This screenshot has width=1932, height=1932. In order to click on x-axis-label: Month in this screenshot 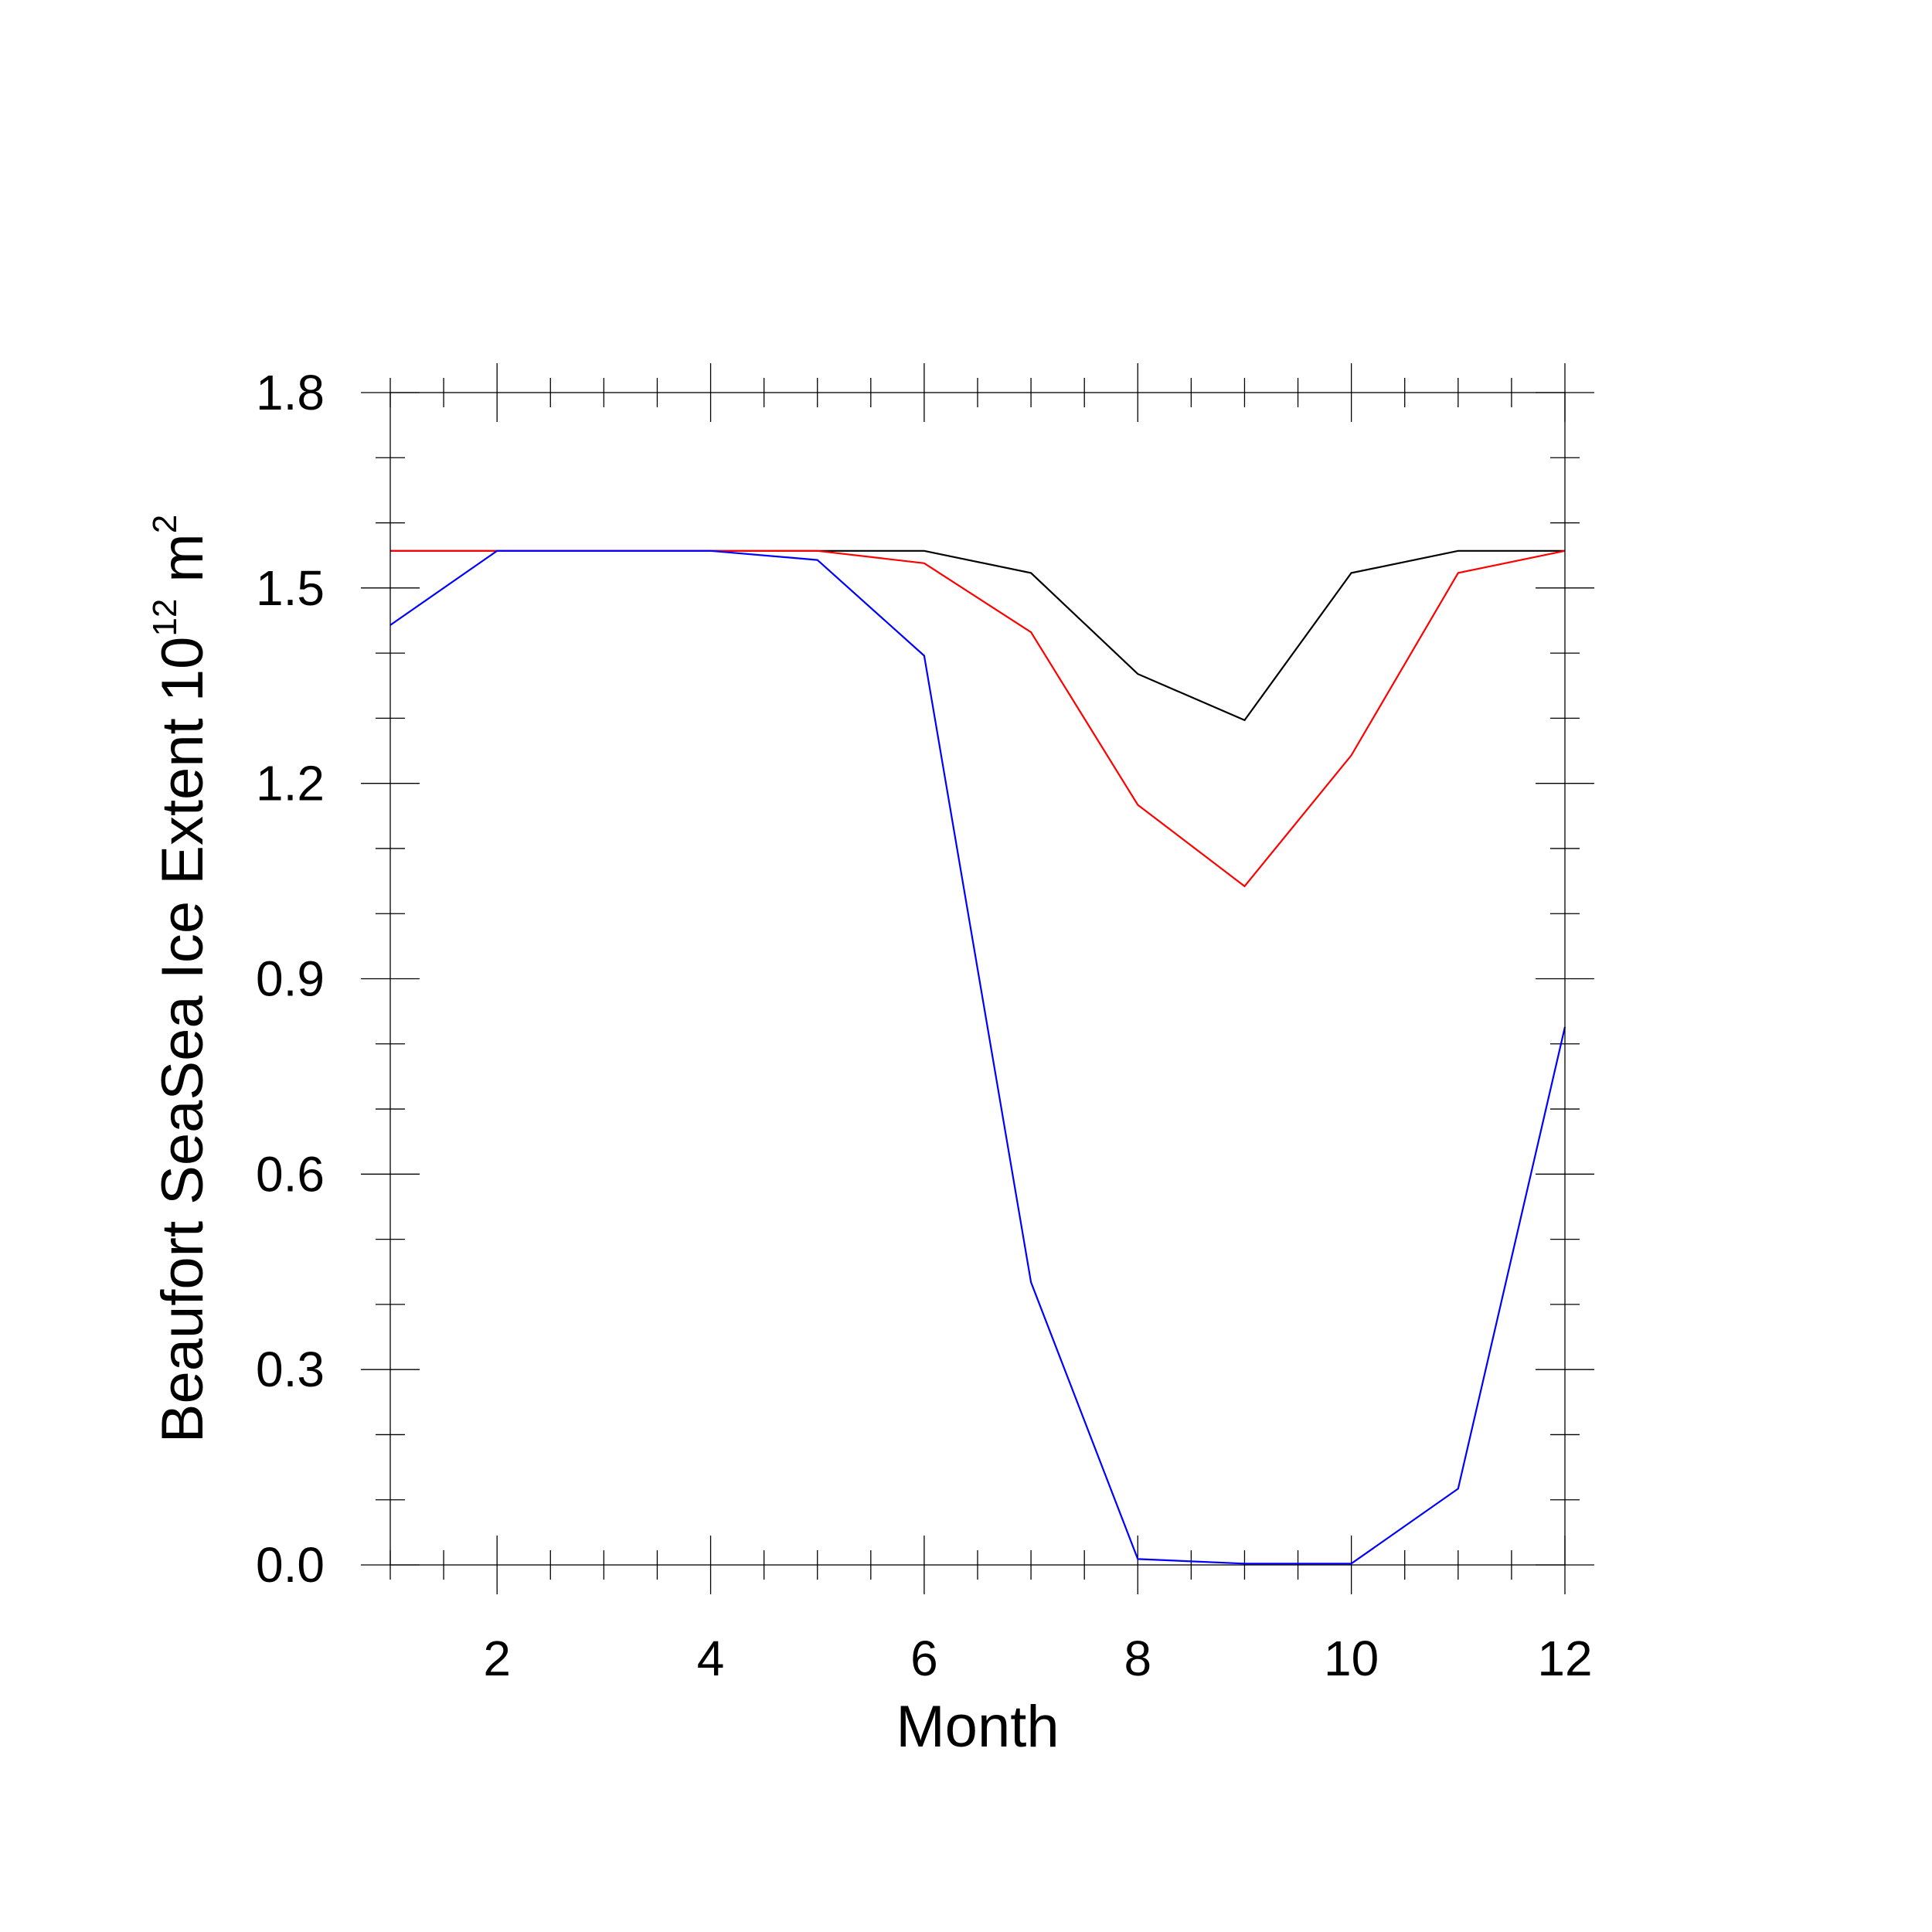, I will do `click(978, 1727)`.